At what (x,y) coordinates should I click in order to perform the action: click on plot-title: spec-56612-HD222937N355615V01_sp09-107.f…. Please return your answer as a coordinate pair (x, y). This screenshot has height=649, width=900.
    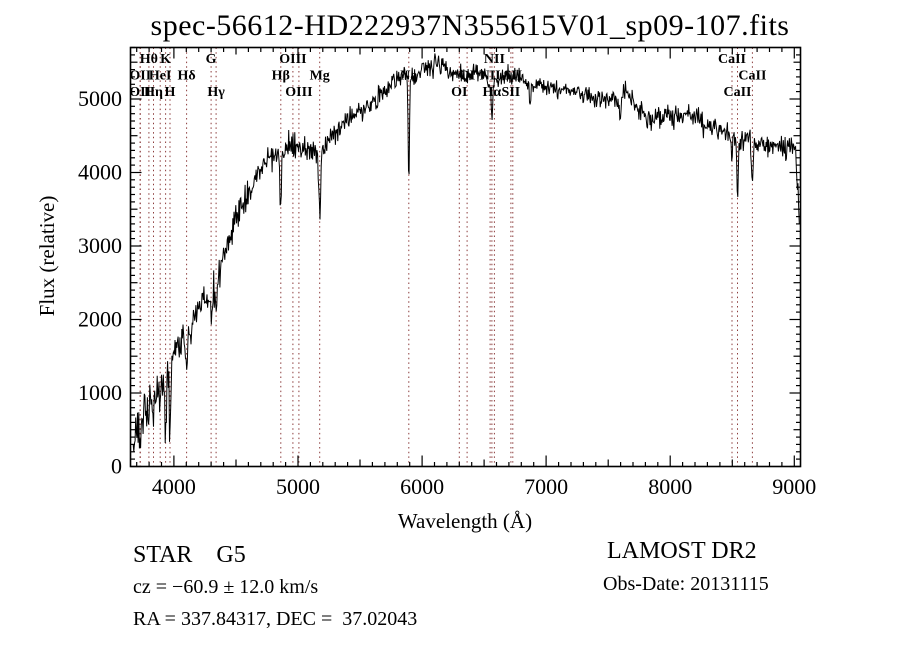
    Looking at the image, I should click on (470, 25).